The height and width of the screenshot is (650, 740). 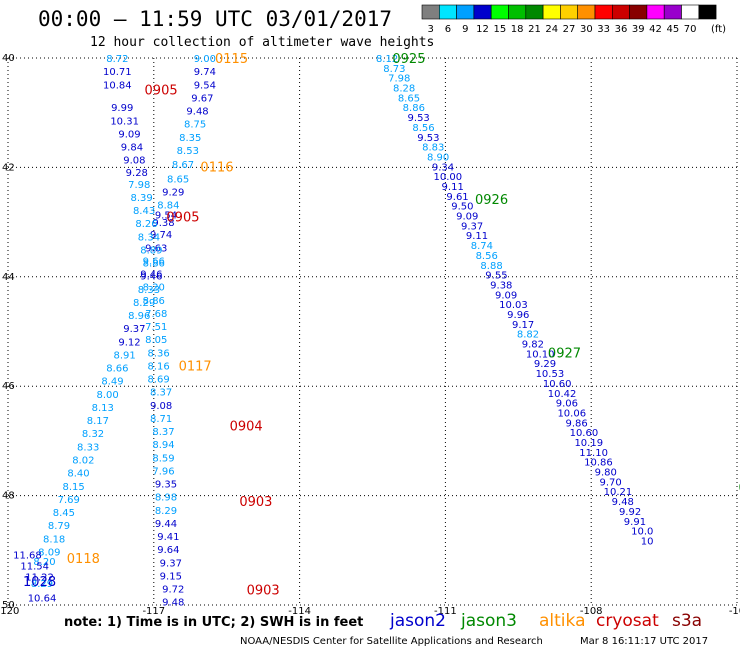 What do you see at coordinates (644, 641) in the screenshot?
I see `footer-timestamp: Mar 8 16:11:17 UTC 2017` at bounding box center [644, 641].